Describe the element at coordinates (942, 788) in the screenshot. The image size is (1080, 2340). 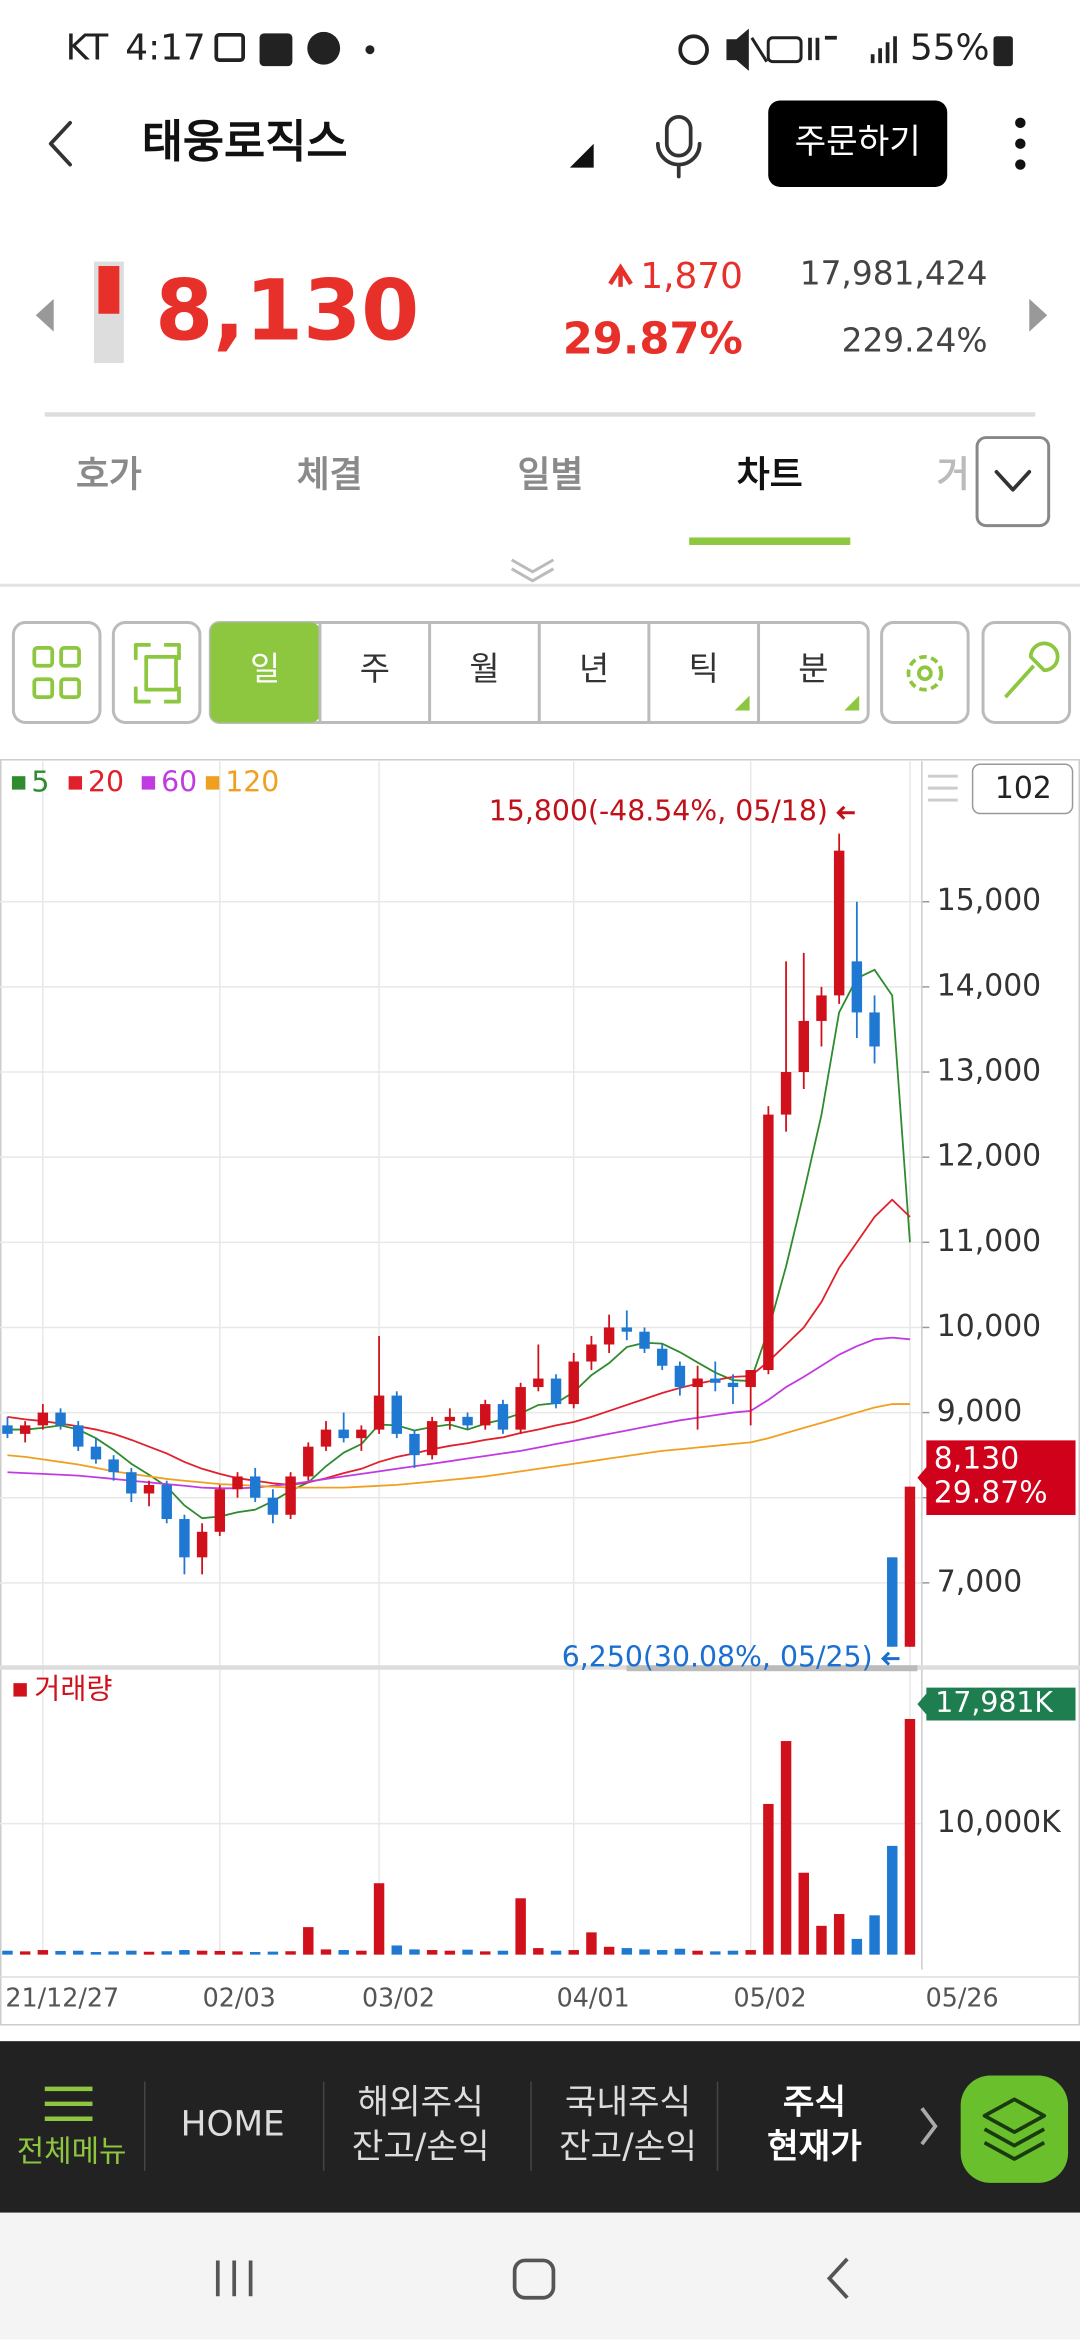
I see `list-icon` at that location.